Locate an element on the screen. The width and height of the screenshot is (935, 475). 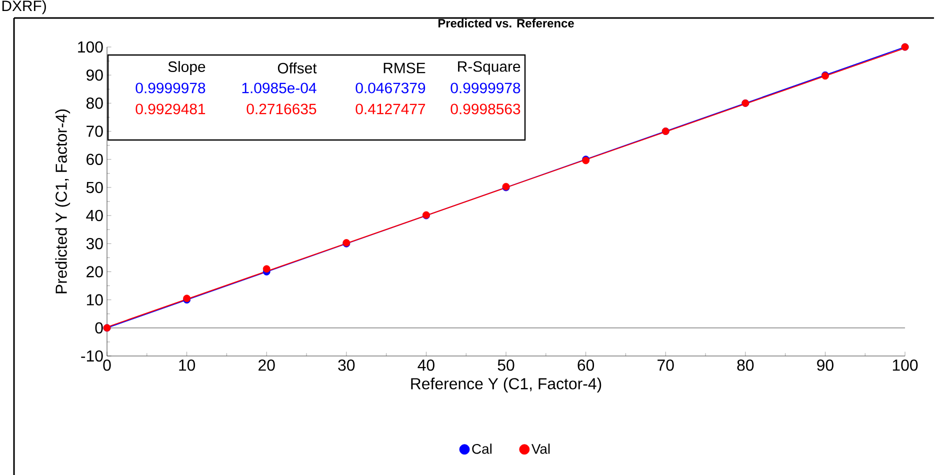
annotation: 0.0467379 is located at coordinates (391, 88).